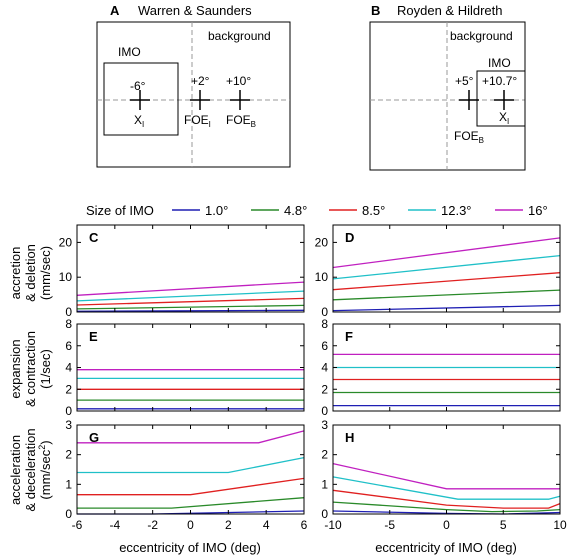 This screenshot has width=570, height=555. I want to click on chart-panel-d: 0 10 20 D, so click(438, 271).